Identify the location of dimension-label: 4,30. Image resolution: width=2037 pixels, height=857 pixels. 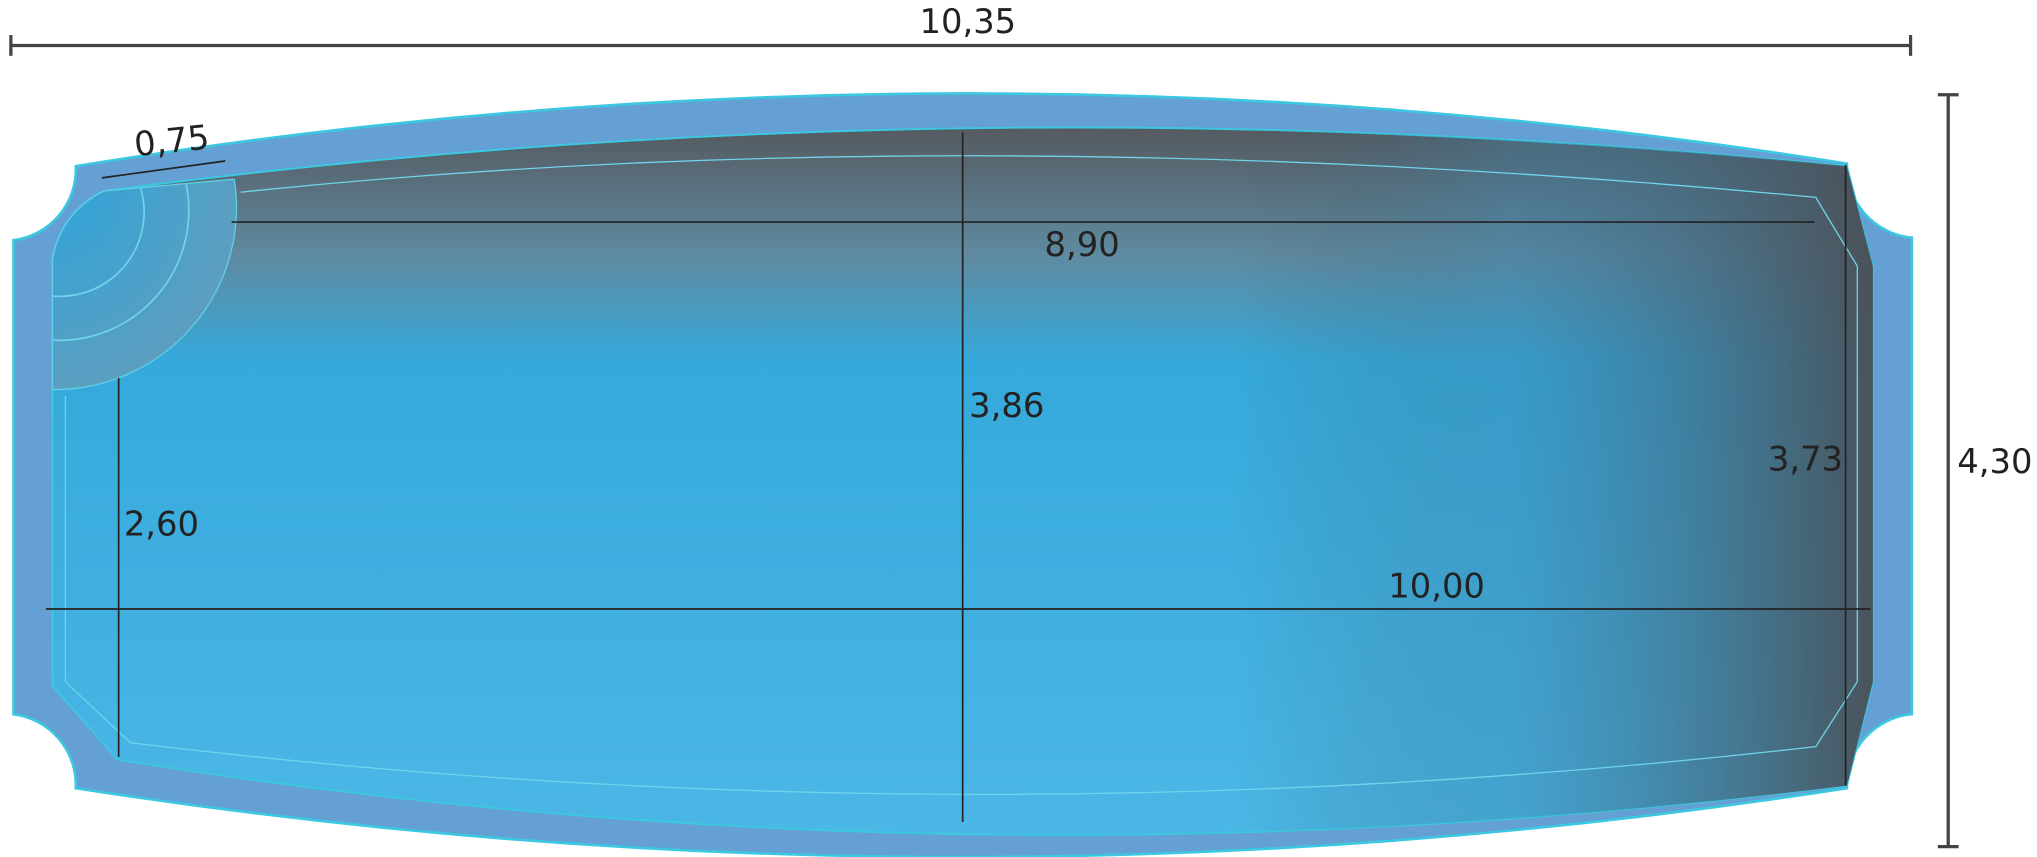
(1994, 461).